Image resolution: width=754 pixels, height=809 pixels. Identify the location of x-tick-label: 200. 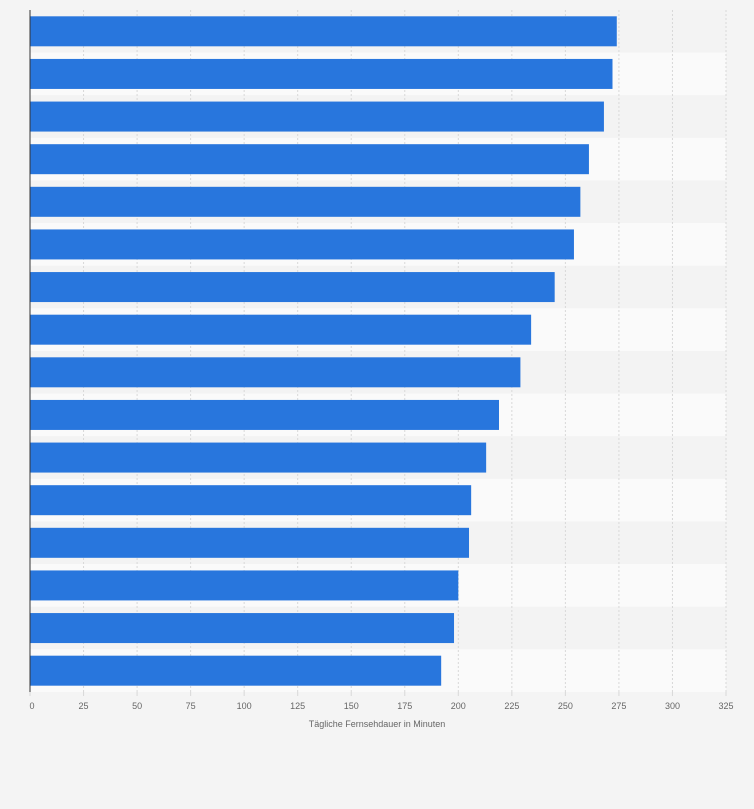
(458, 706).